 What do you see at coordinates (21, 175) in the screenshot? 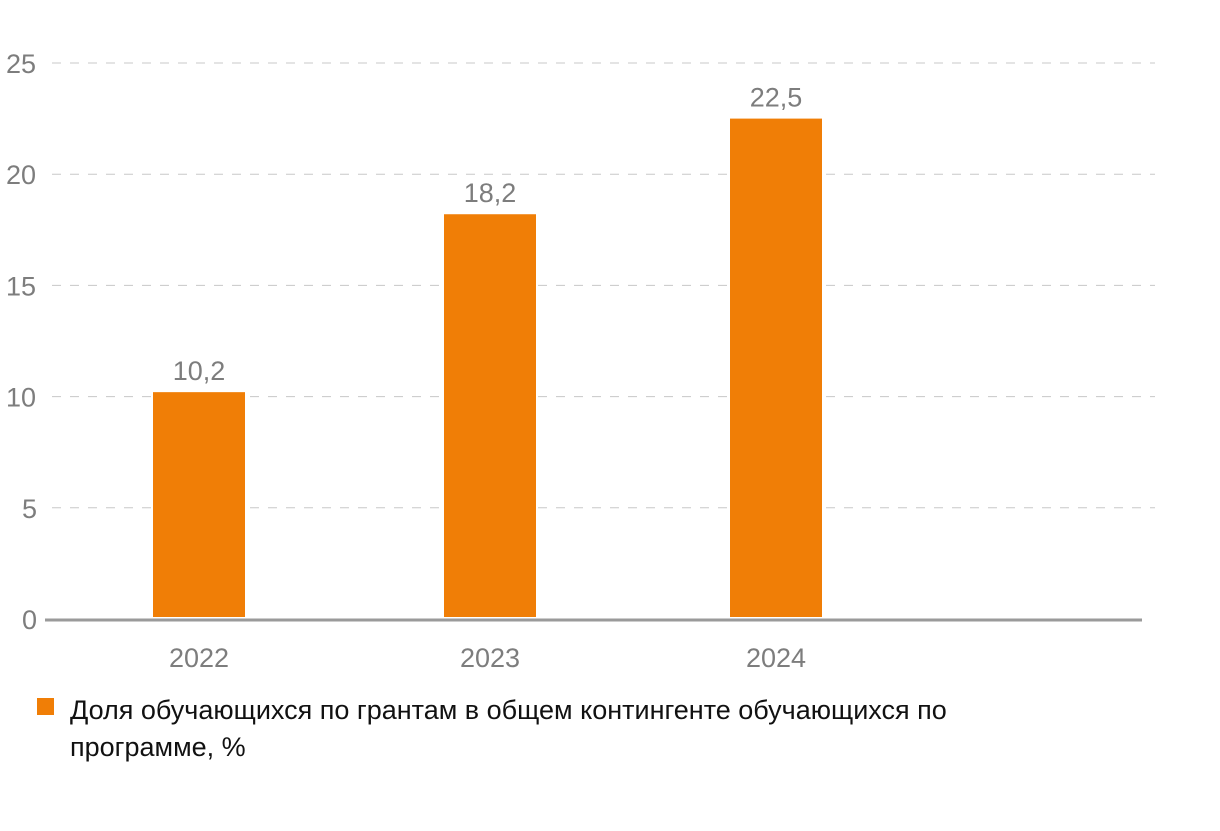
I see `y-tick-label: 20` at bounding box center [21, 175].